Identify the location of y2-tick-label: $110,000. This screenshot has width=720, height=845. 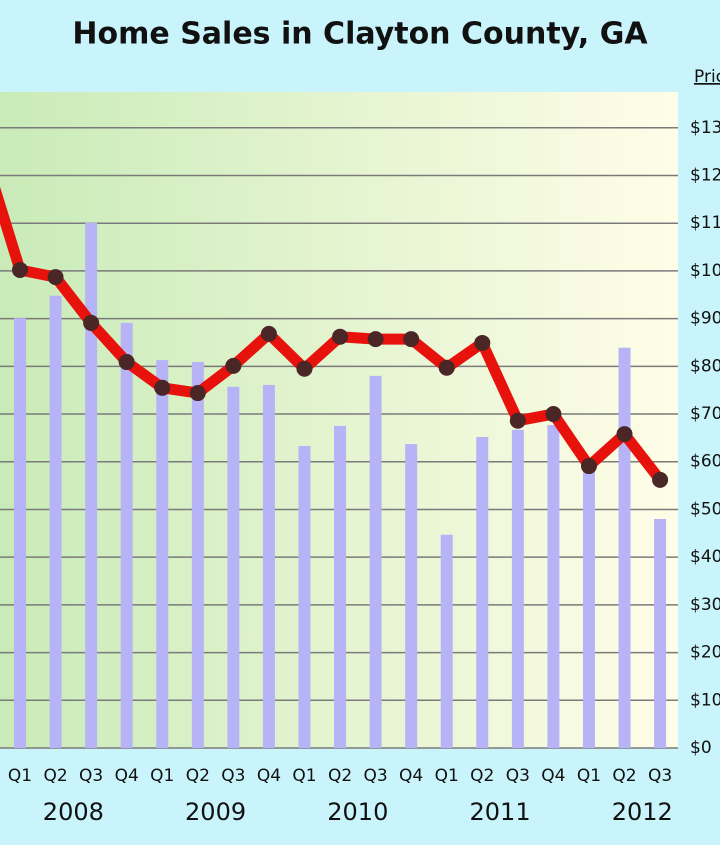
(705, 223).